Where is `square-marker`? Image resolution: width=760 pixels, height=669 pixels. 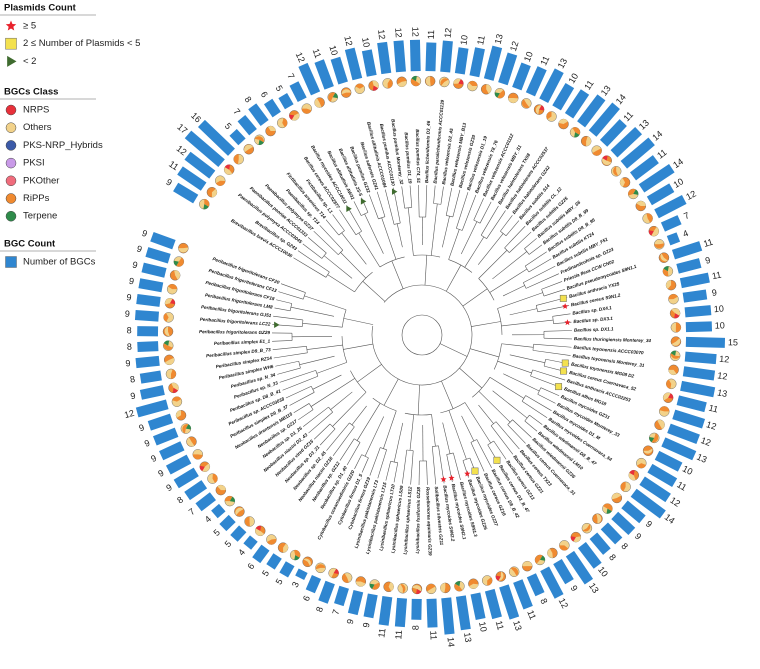 square-marker is located at coordinates (563, 371).